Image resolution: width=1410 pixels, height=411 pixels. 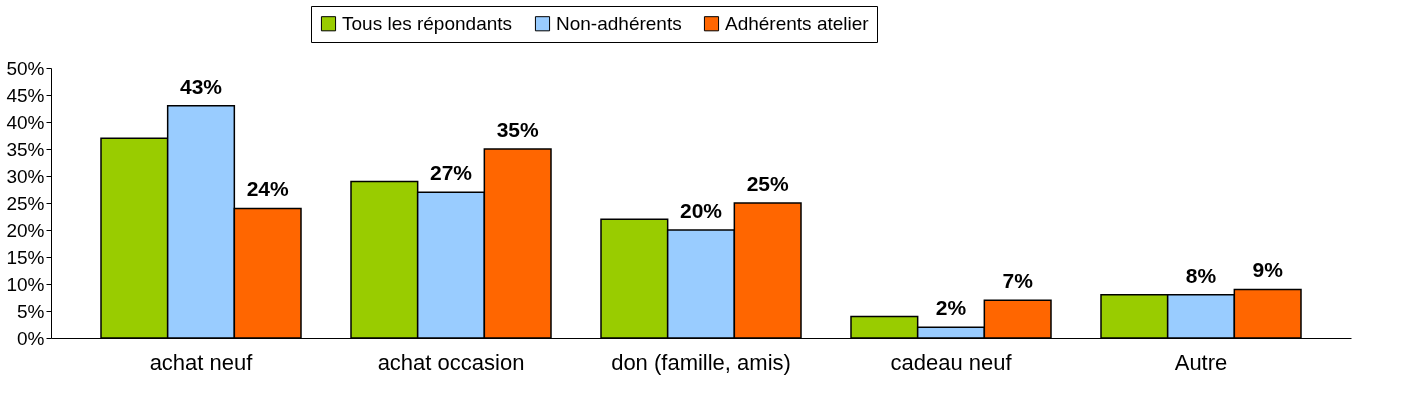 What do you see at coordinates (427, 23) in the screenshot?
I see `legend-label: Tous les répondants` at bounding box center [427, 23].